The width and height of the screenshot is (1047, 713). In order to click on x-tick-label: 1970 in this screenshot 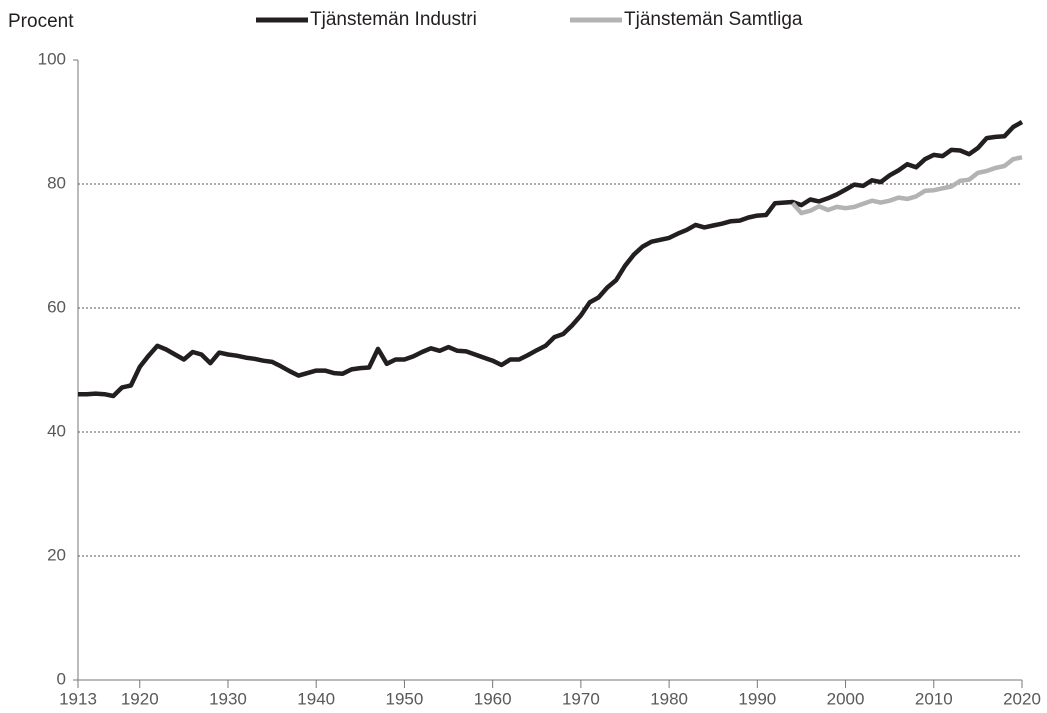, I will do `click(581, 698)`.